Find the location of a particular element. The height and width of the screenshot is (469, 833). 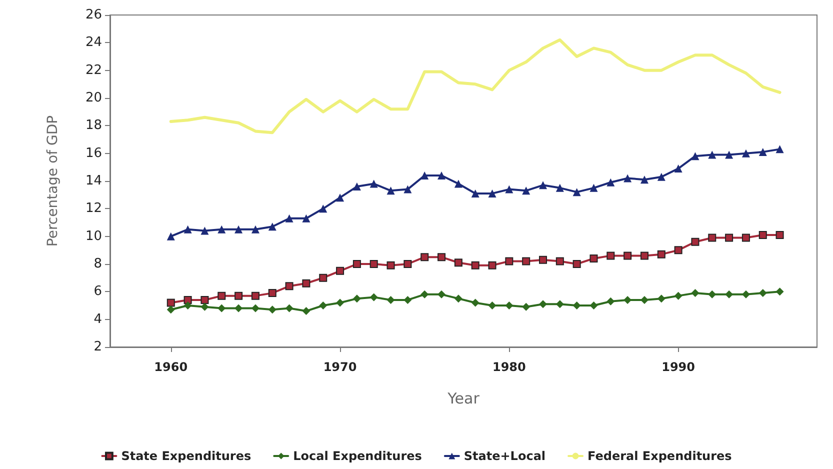

legend-label: Local Expenditures is located at coordinates (357, 456).